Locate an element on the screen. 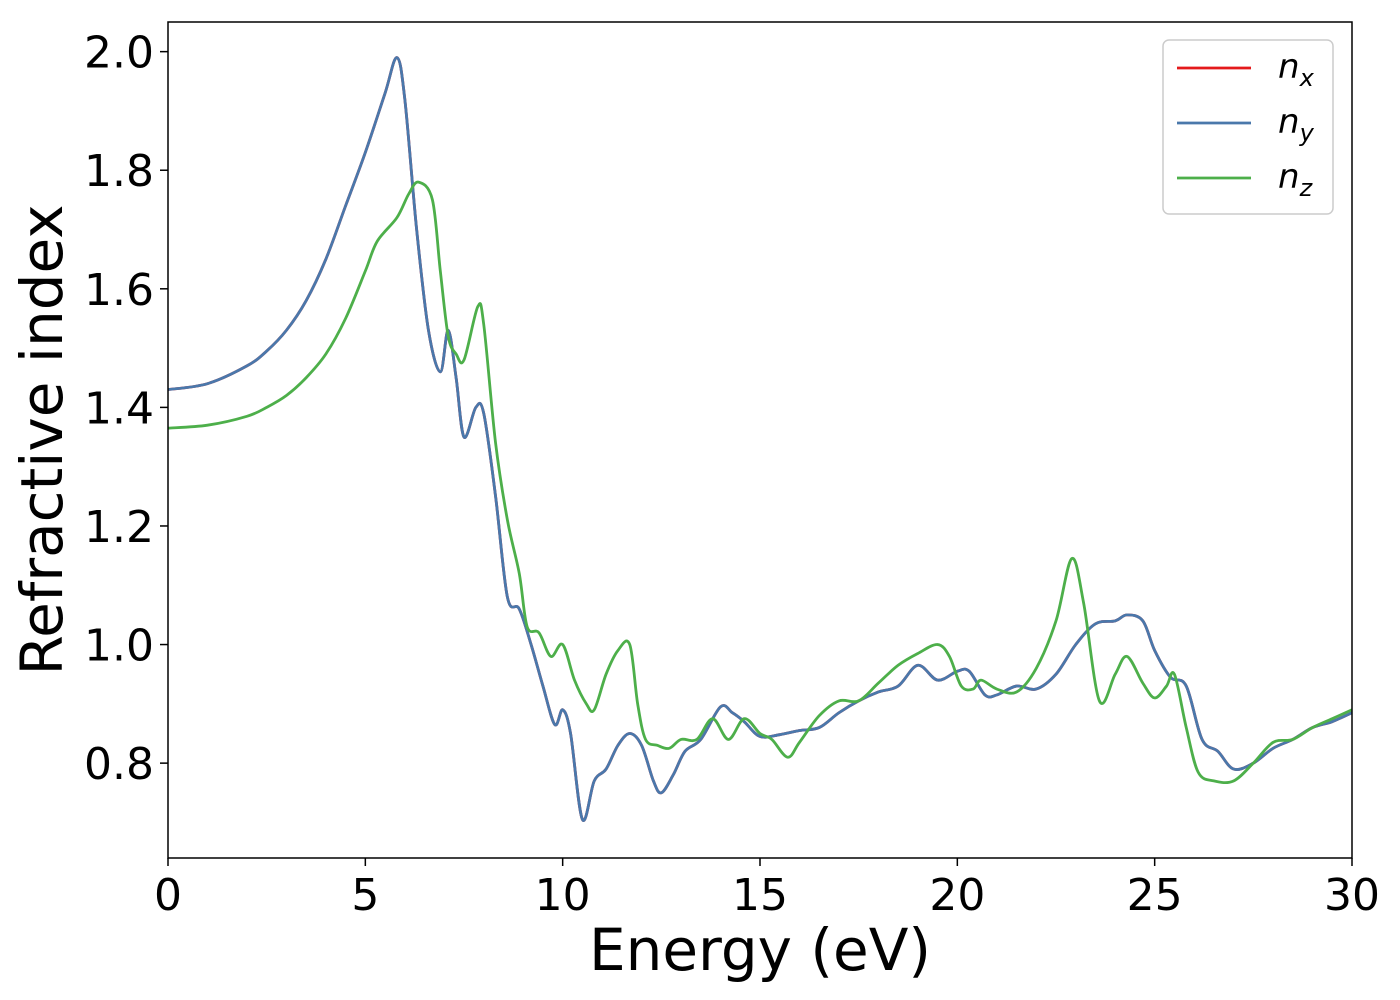 The width and height of the screenshot is (1400, 1000). legend-box is located at coordinates (1248, 127).